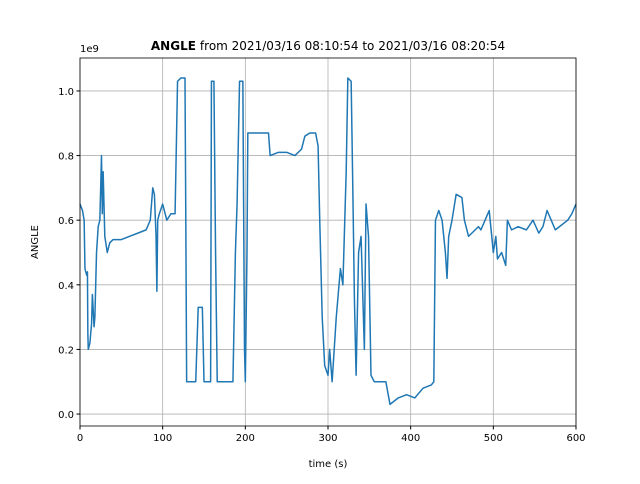 The image size is (640, 484). Describe the element at coordinates (328, 464) in the screenshot. I see `x-axis-label: time (s)` at that location.